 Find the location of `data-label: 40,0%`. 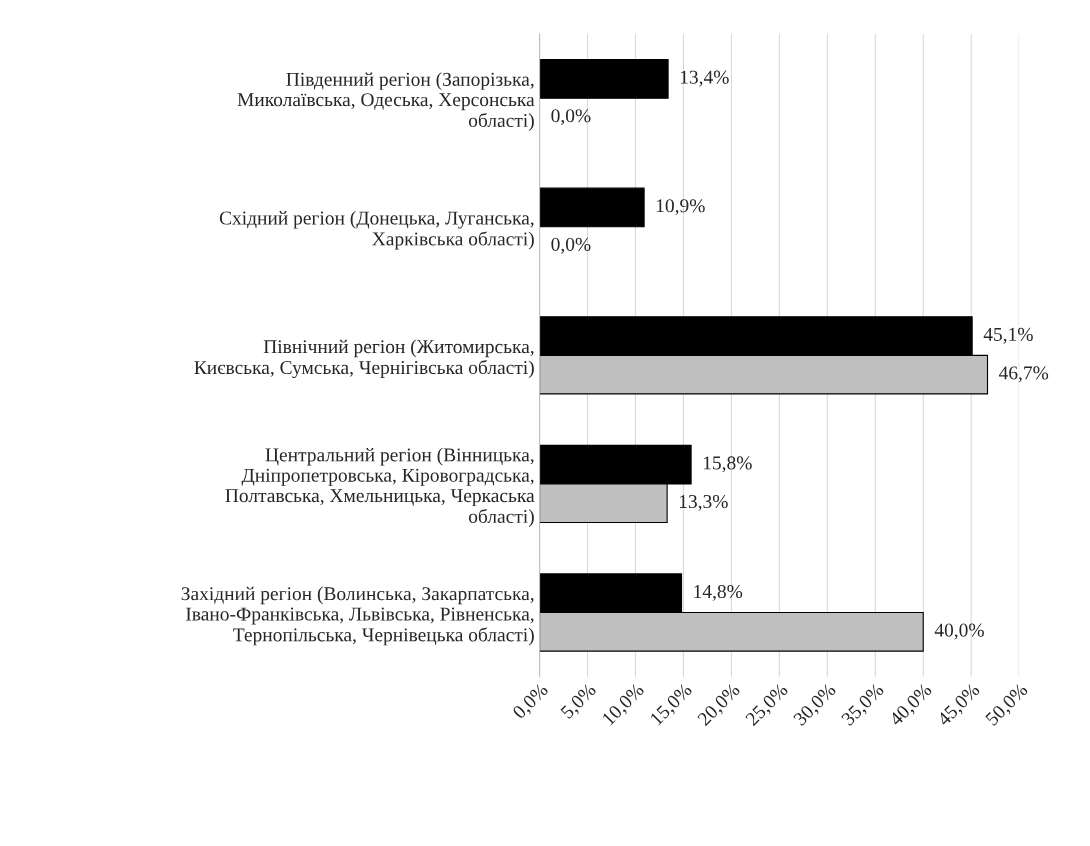

data-label: 40,0% is located at coordinates (959, 631).